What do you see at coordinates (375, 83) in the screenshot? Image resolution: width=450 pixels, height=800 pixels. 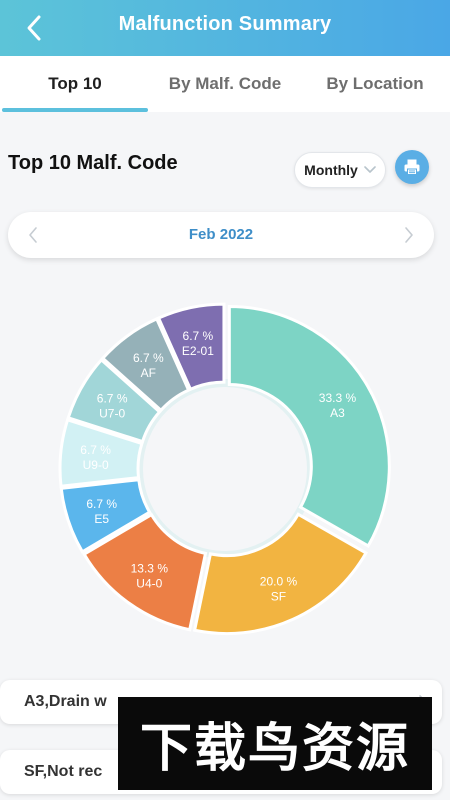 I see `tab-by-location: By Location` at bounding box center [375, 83].